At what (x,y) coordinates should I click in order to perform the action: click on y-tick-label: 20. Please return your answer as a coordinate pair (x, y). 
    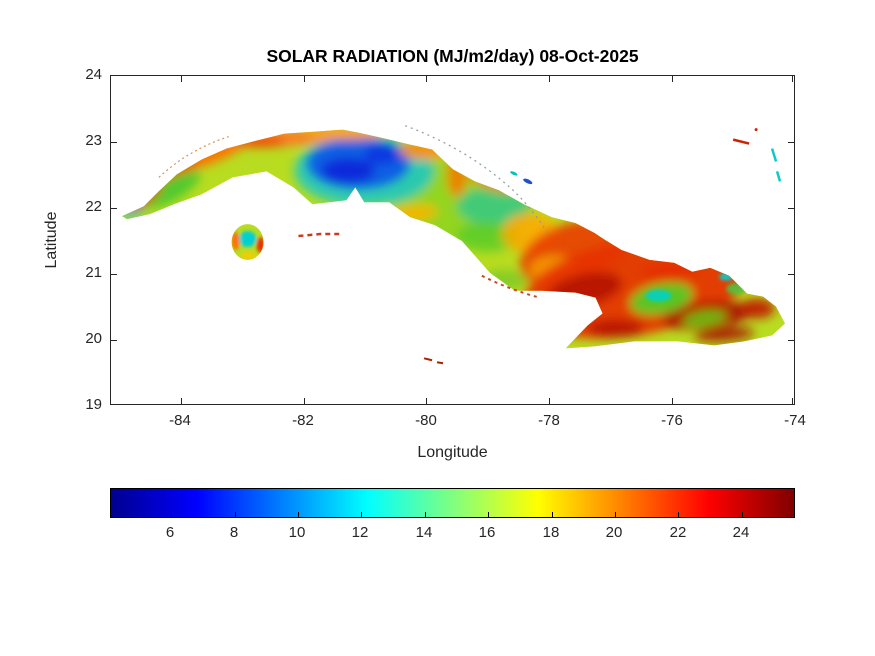
    Looking at the image, I should click on (93, 338).